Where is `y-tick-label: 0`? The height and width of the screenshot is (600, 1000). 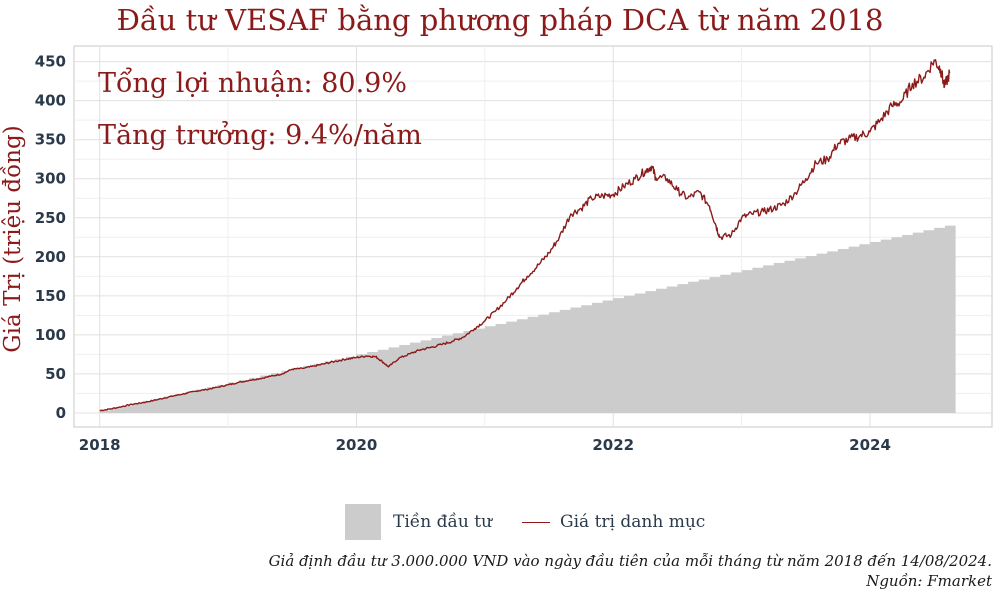 y-tick-label: 0 is located at coordinates (61, 413).